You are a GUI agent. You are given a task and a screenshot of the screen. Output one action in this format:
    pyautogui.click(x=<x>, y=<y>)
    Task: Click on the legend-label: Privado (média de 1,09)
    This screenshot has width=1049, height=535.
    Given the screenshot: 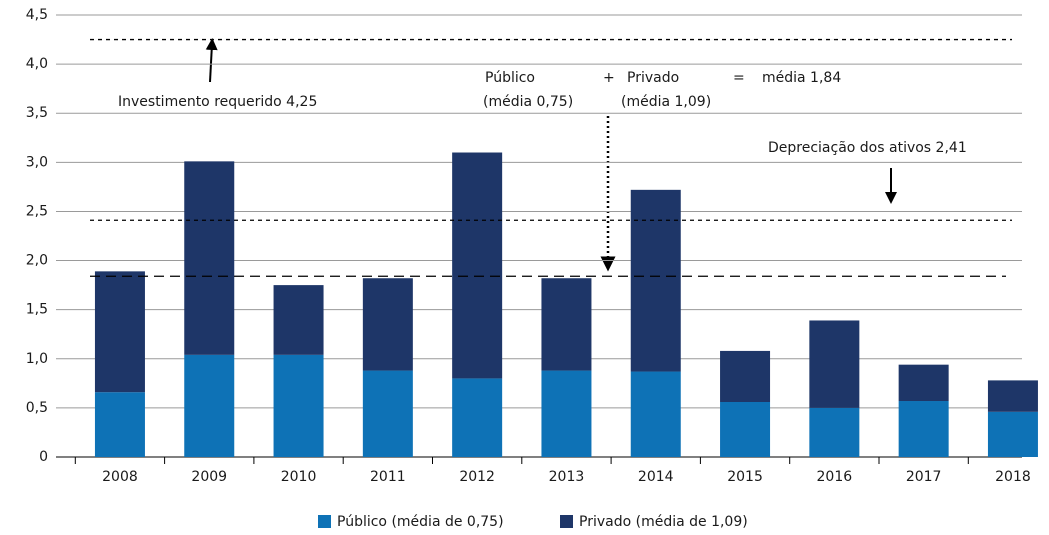 What is the action you would take?
    pyautogui.click(x=663, y=522)
    